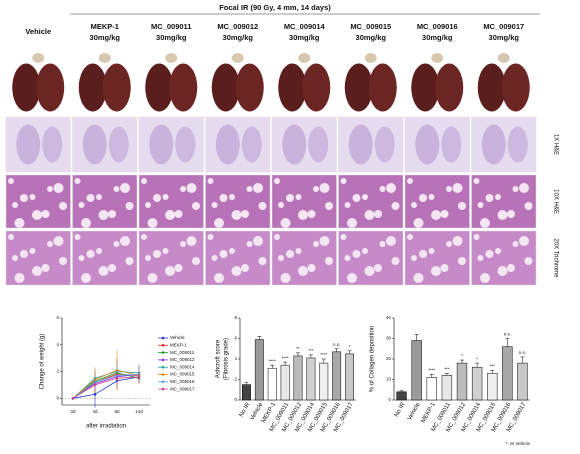 This screenshot has width=580, height=454. I want to click on legend-label: MC_009014, so click(182, 366).